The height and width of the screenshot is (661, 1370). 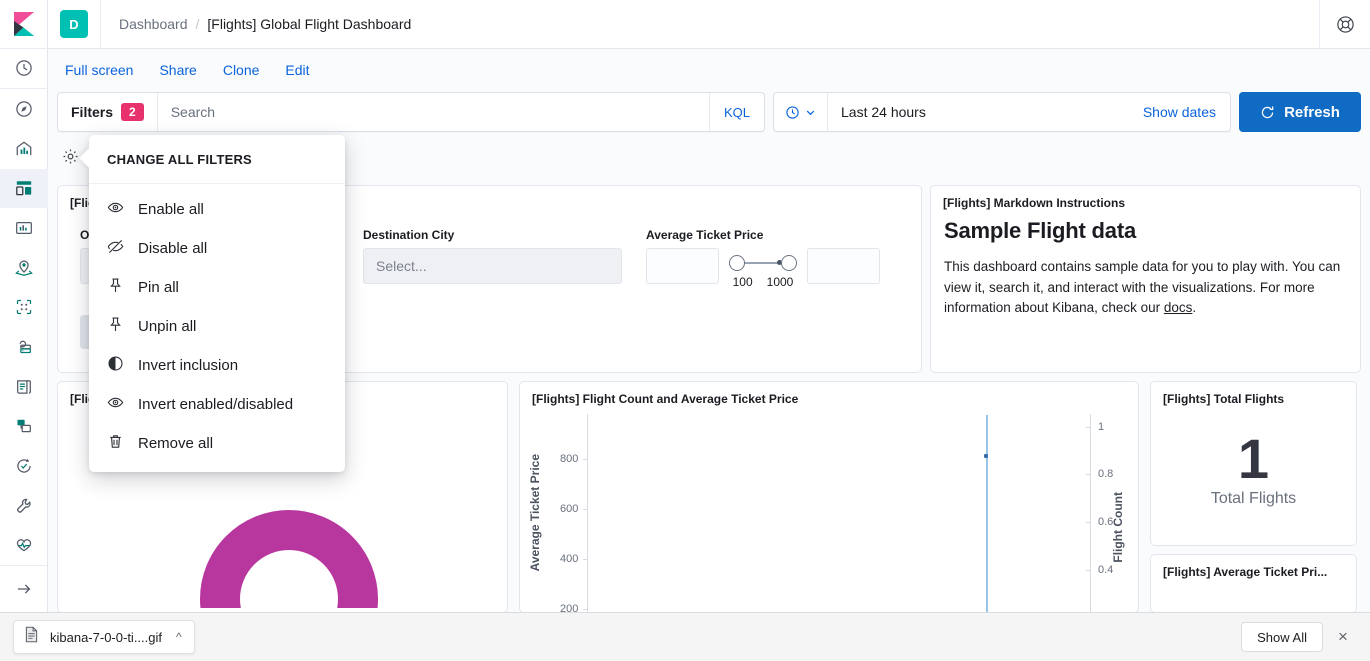 What do you see at coordinates (217, 209) in the screenshot?
I see `menu-item-enable-all: Enable all` at bounding box center [217, 209].